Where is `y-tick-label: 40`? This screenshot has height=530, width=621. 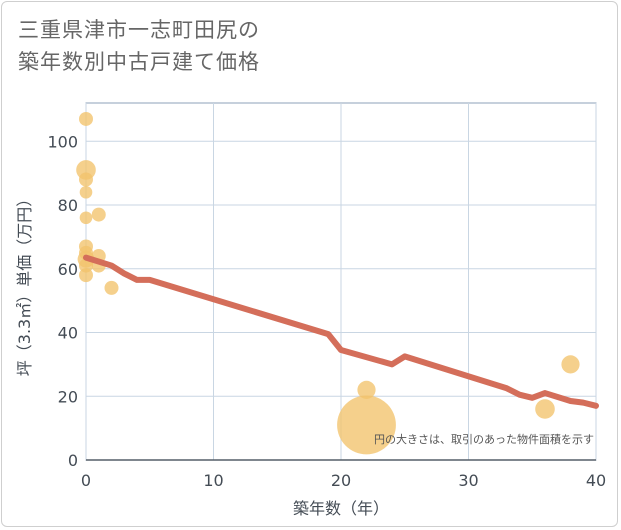
y-tick-label: 40 is located at coordinates (68, 333).